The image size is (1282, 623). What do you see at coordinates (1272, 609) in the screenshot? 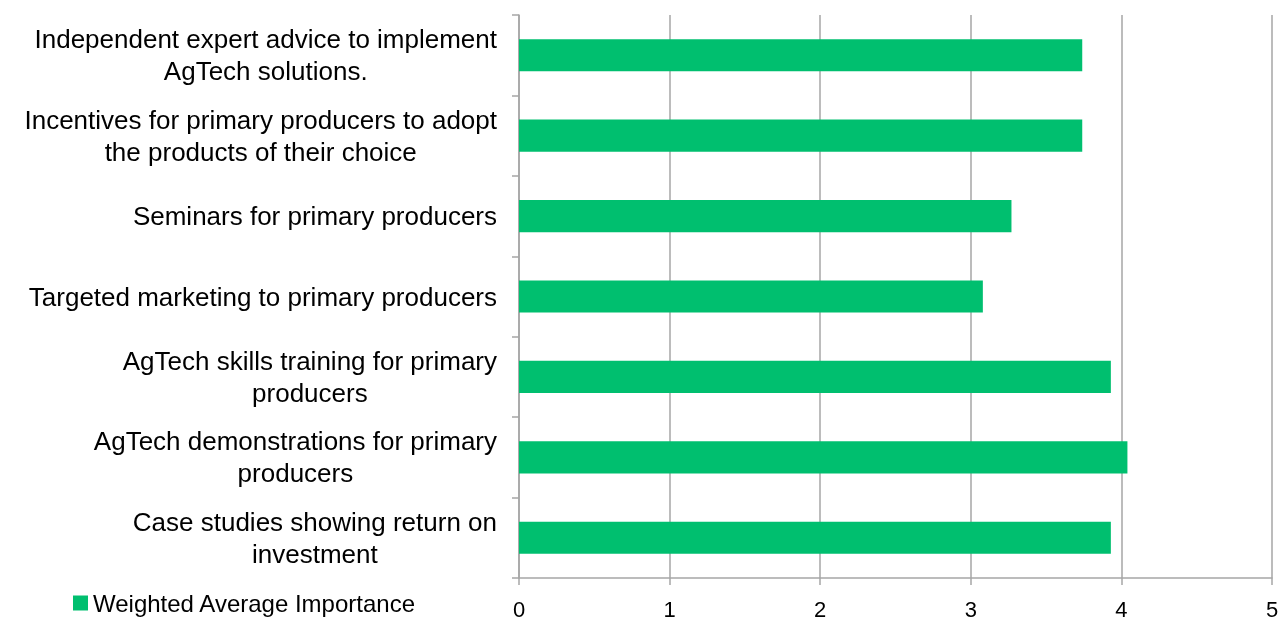
I see `x-tick-label: 5` at bounding box center [1272, 609].